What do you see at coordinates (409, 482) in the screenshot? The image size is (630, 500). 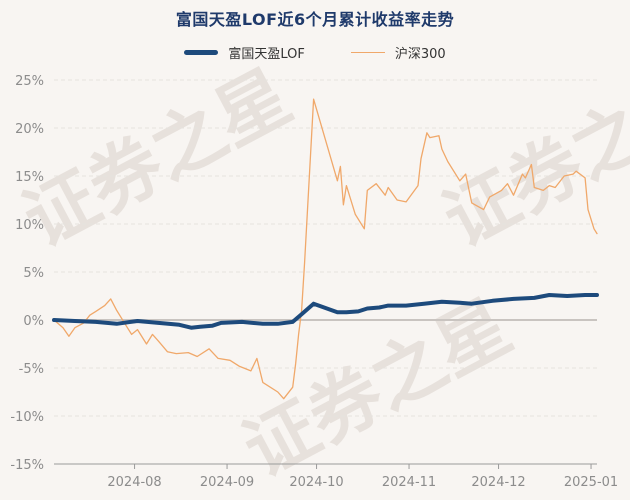 I see `x-tick-label: 2024-11` at bounding box center [409, 482].